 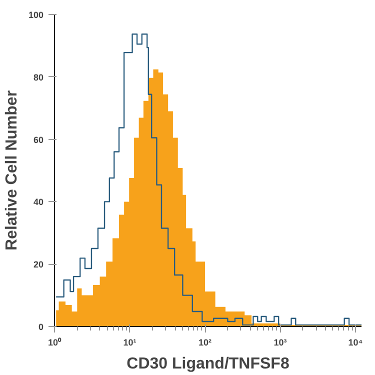 What do you see at coordinates (208, 364) in the screenshot?
I see `x-axis-title: CD30 Ligand/TNFSF8` at bounding box center [208, 364].